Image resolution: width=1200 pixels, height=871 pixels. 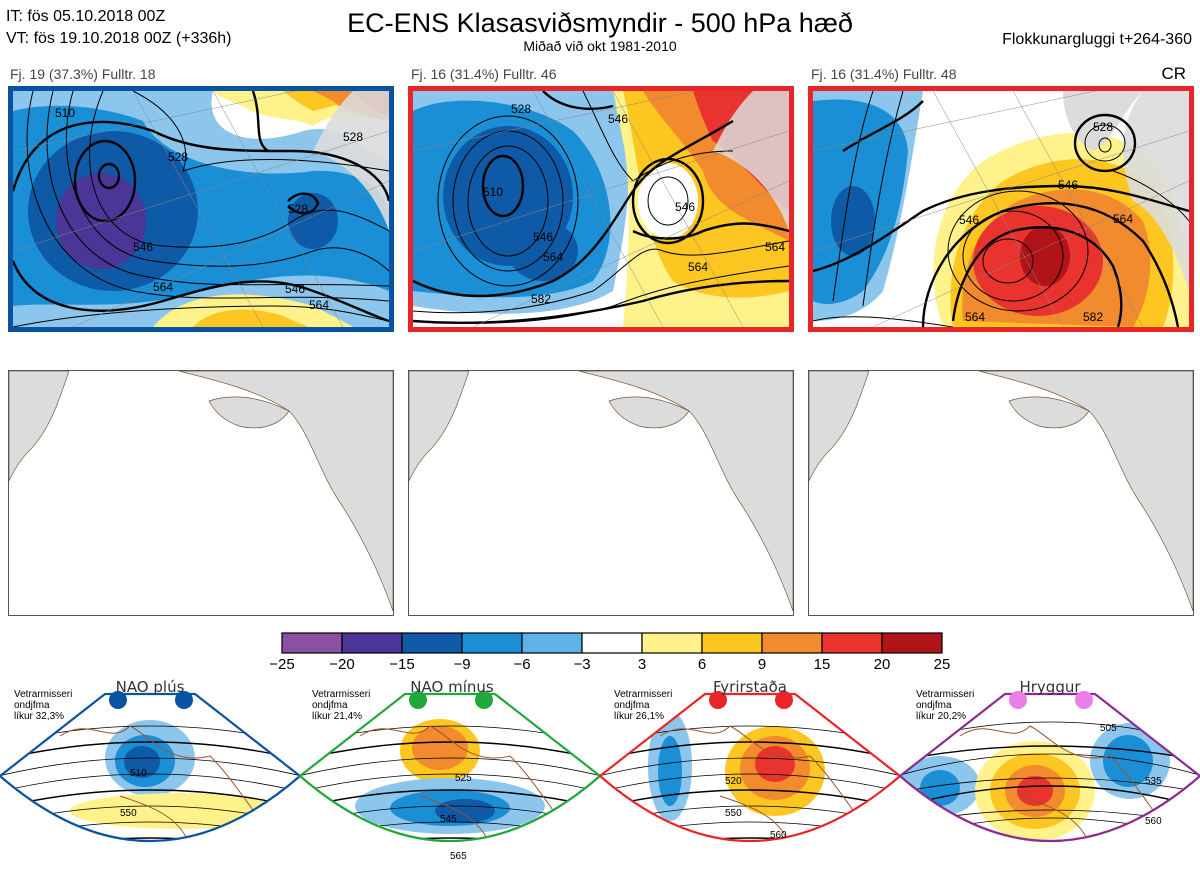 I want to click on regime-2-title: NAO mínus, so click(x=452, y=687).